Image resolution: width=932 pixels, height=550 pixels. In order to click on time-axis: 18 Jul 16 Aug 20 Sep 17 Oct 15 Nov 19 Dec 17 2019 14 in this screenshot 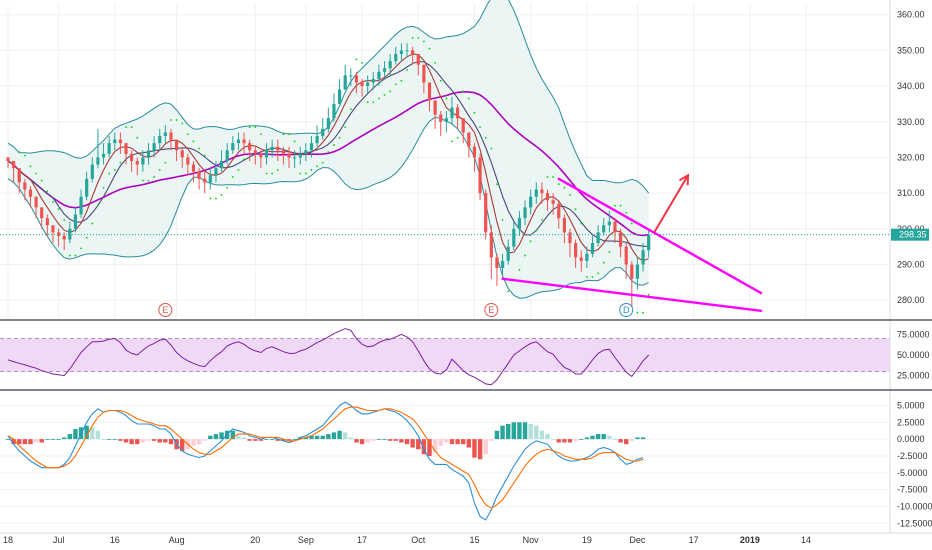, I will do `click(466, 538)`.